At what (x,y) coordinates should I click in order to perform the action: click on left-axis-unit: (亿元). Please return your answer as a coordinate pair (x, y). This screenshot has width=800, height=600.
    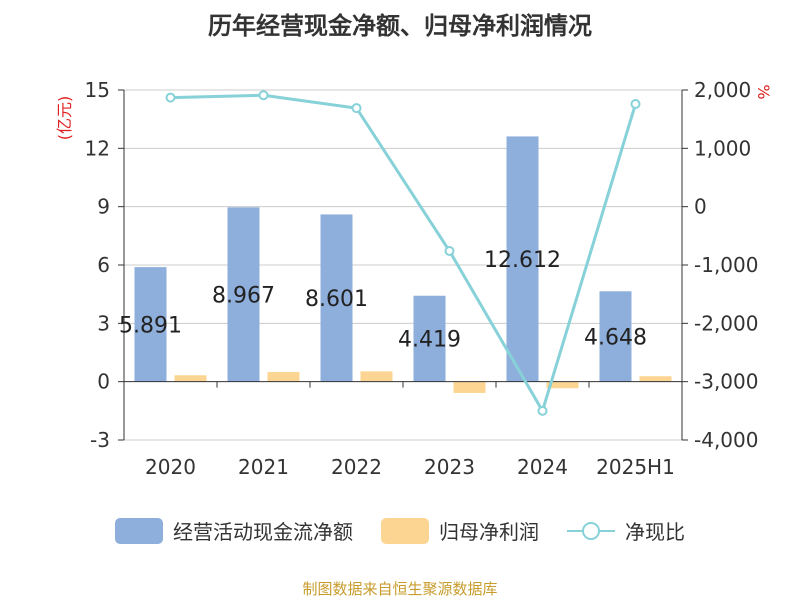
    Looking at the image, I should click on (64, 118).